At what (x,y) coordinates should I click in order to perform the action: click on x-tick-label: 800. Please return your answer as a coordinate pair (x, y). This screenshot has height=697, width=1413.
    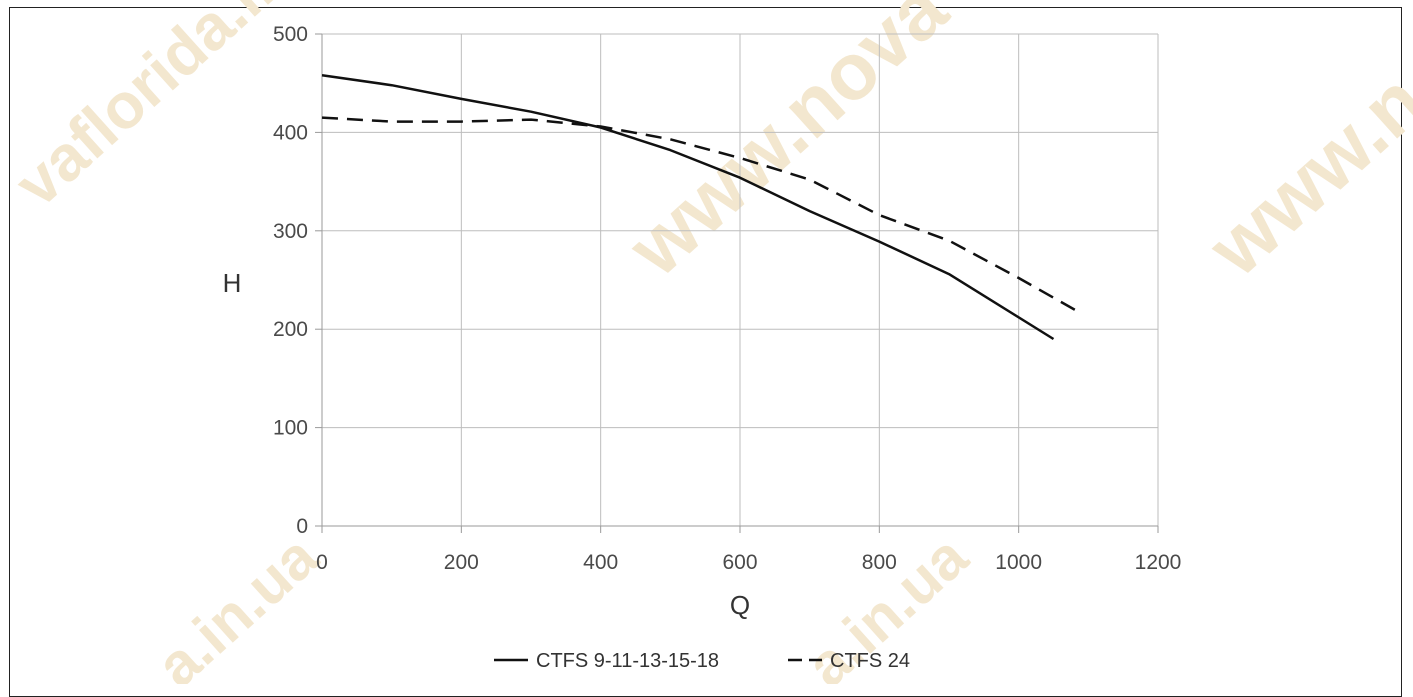
    Looking at the image, I should click on (879, 562).